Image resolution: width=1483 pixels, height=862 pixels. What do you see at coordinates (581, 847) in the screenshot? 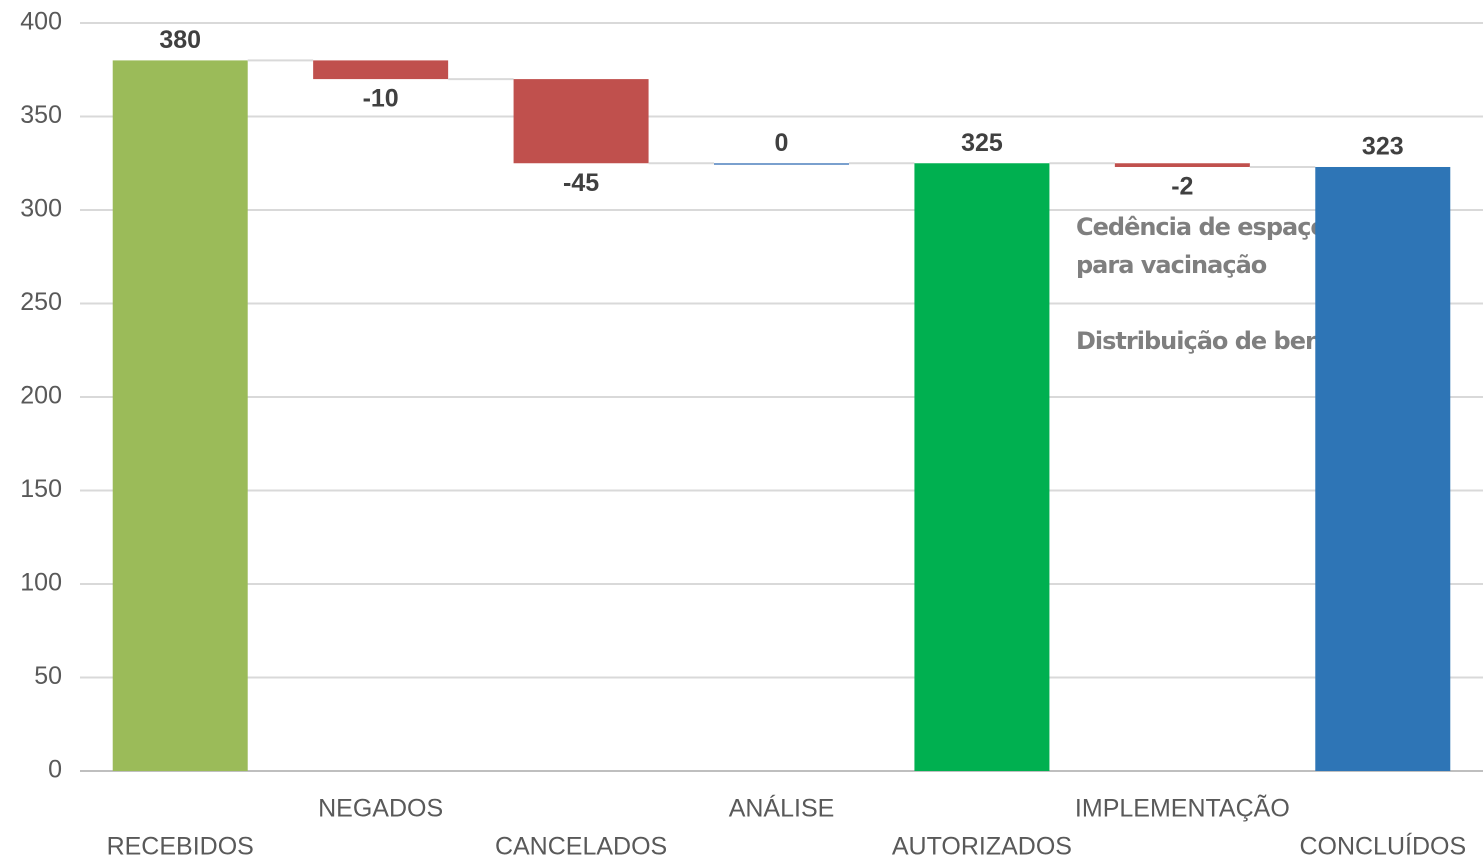
I see `x-tick-label: CANCELADOS` at bounding box center [581, 847].